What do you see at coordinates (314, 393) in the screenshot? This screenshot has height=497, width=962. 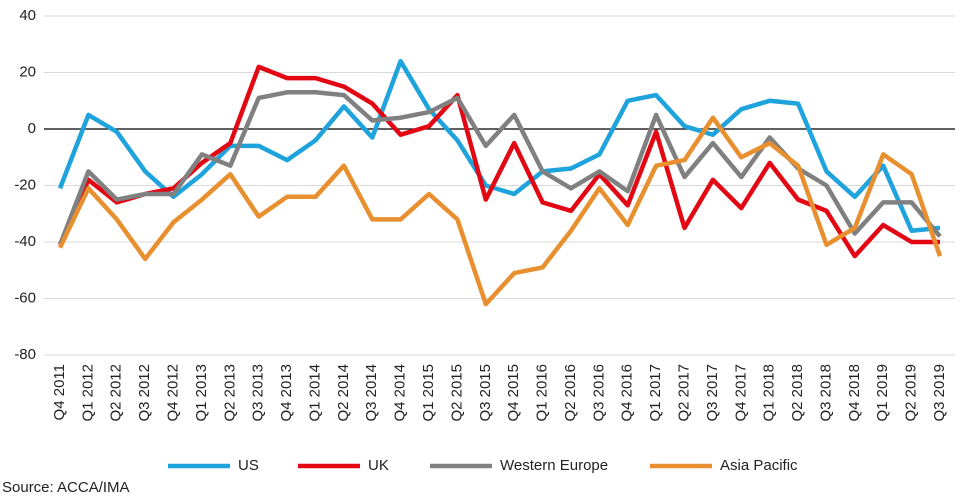 I see `x-tick-label: Q1 2014` at bounding box center [314, 393].